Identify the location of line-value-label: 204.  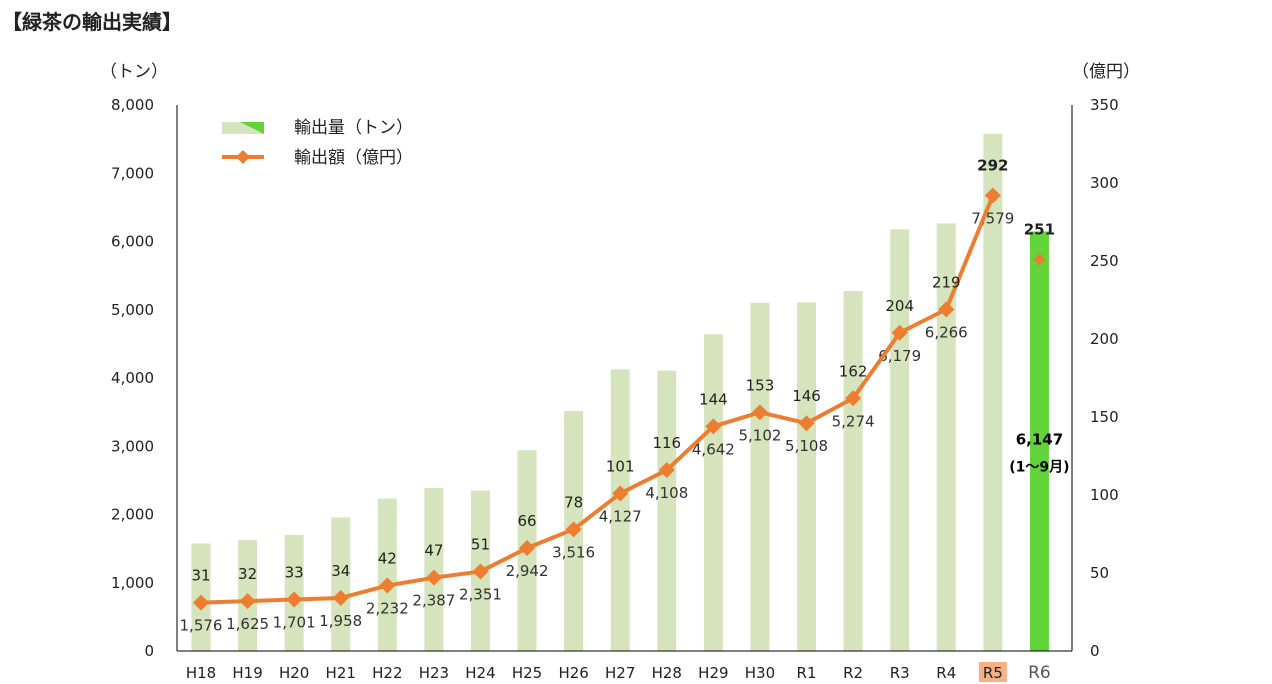
(899, 306).